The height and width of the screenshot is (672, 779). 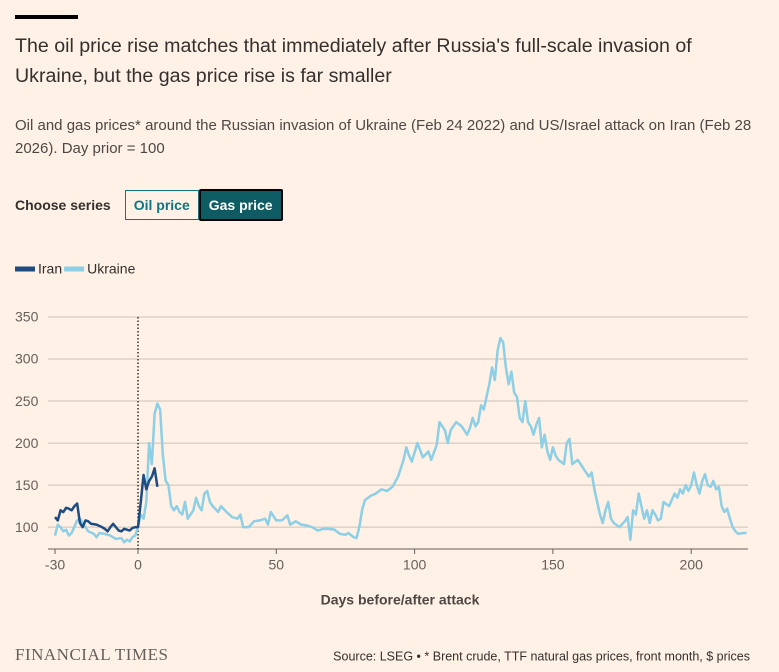 What do you see at coordinates (106, 500) in the screenshot?
I see `series-line` at bounding box center [106, 500].